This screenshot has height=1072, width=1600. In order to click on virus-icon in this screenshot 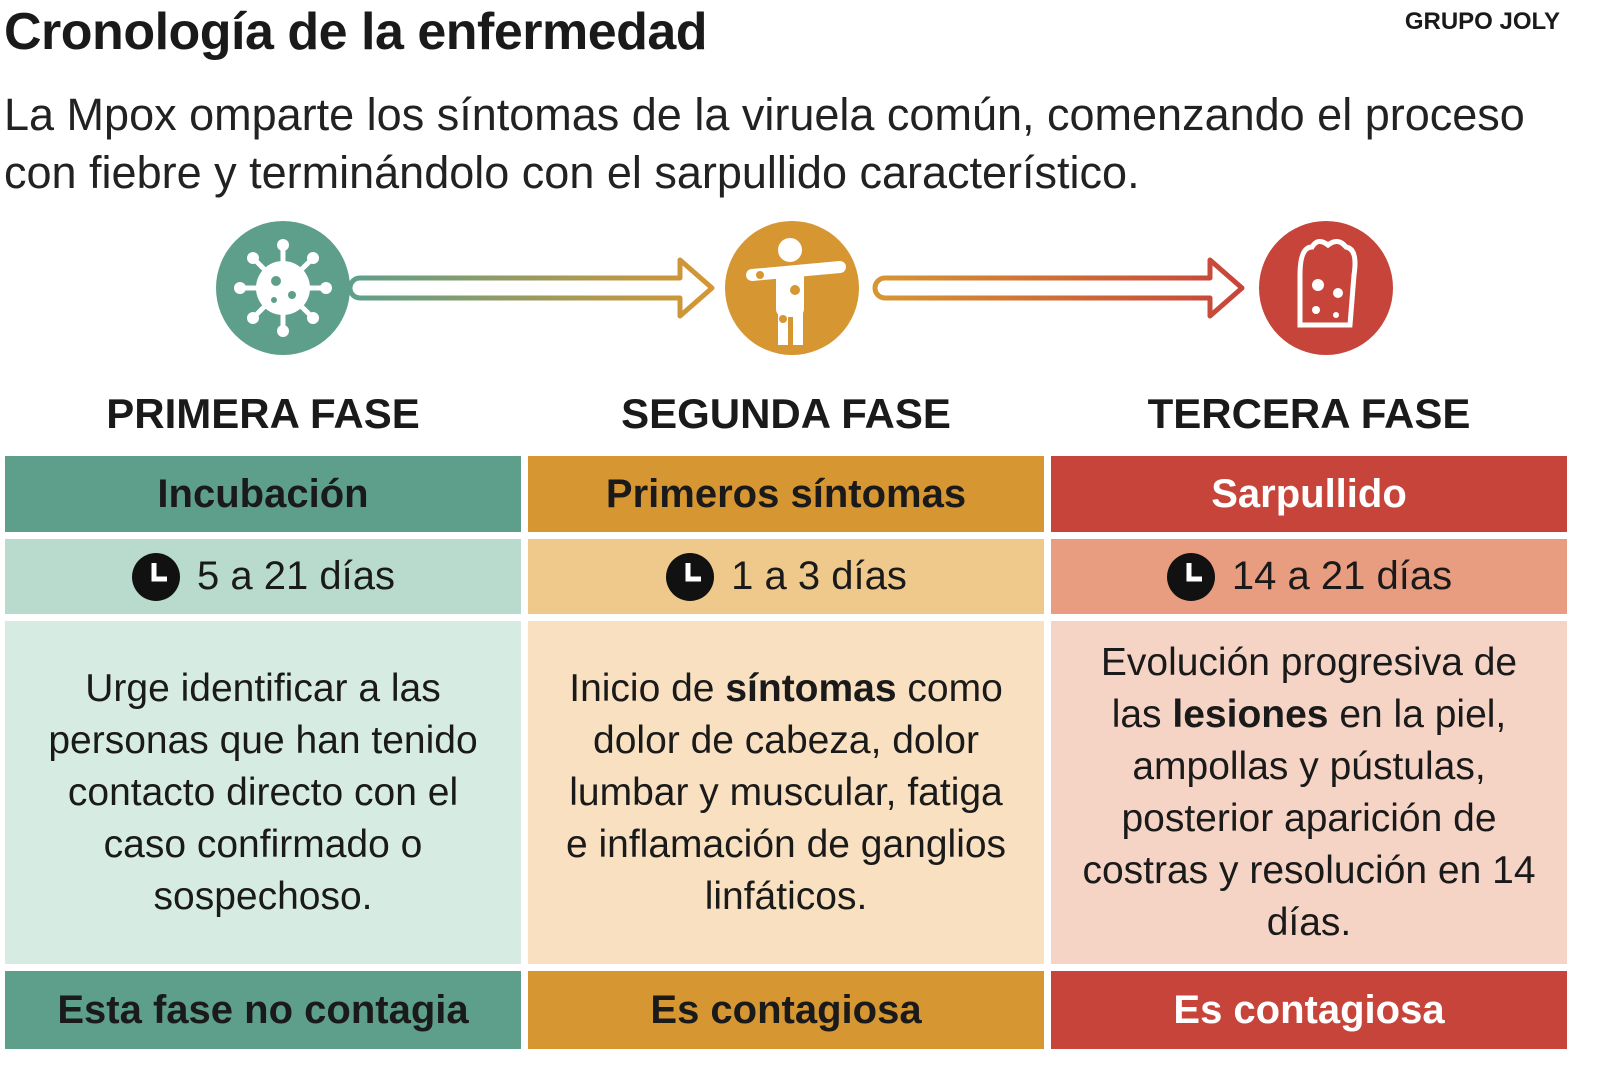, I will do `click(283, 288)`.